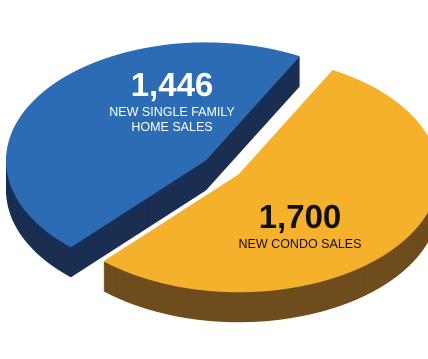  I want to click on data-label-category-1-0: NEW CONDO SALES, so click(300, 244).